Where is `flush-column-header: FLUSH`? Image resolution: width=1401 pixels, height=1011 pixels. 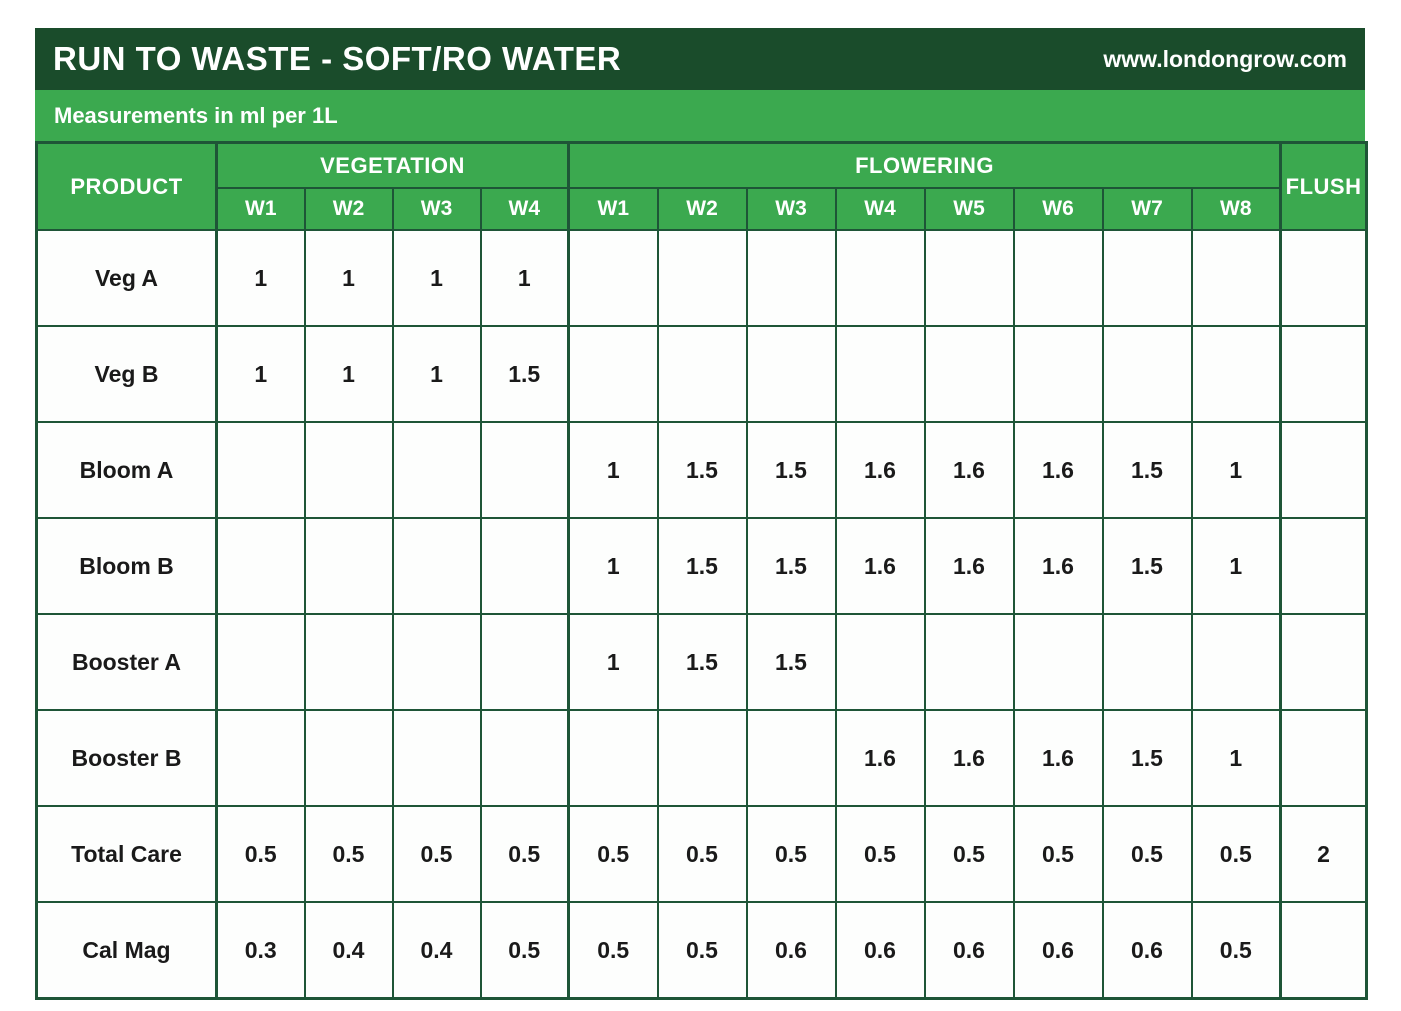
flush-column-header: FLUSH is located at coordinates (1323, 186).